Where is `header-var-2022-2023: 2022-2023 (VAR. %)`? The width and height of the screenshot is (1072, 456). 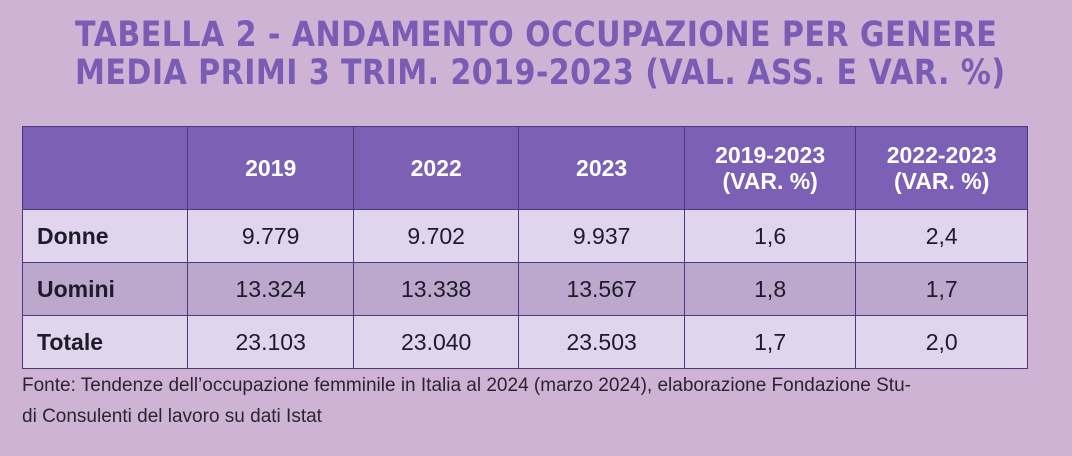 header-var-2022-2023: 2022-2023 (VAR. %) is located at coordinates (941, 168).